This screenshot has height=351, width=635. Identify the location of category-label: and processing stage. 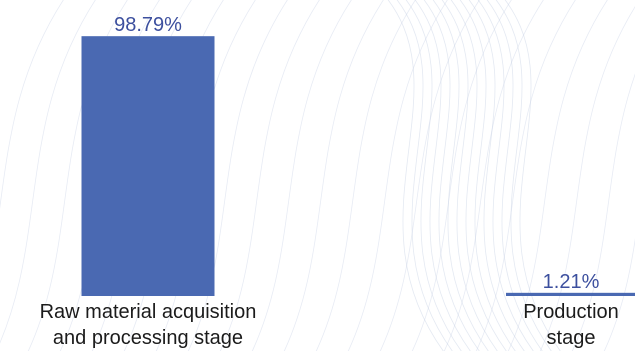
(148, 338).